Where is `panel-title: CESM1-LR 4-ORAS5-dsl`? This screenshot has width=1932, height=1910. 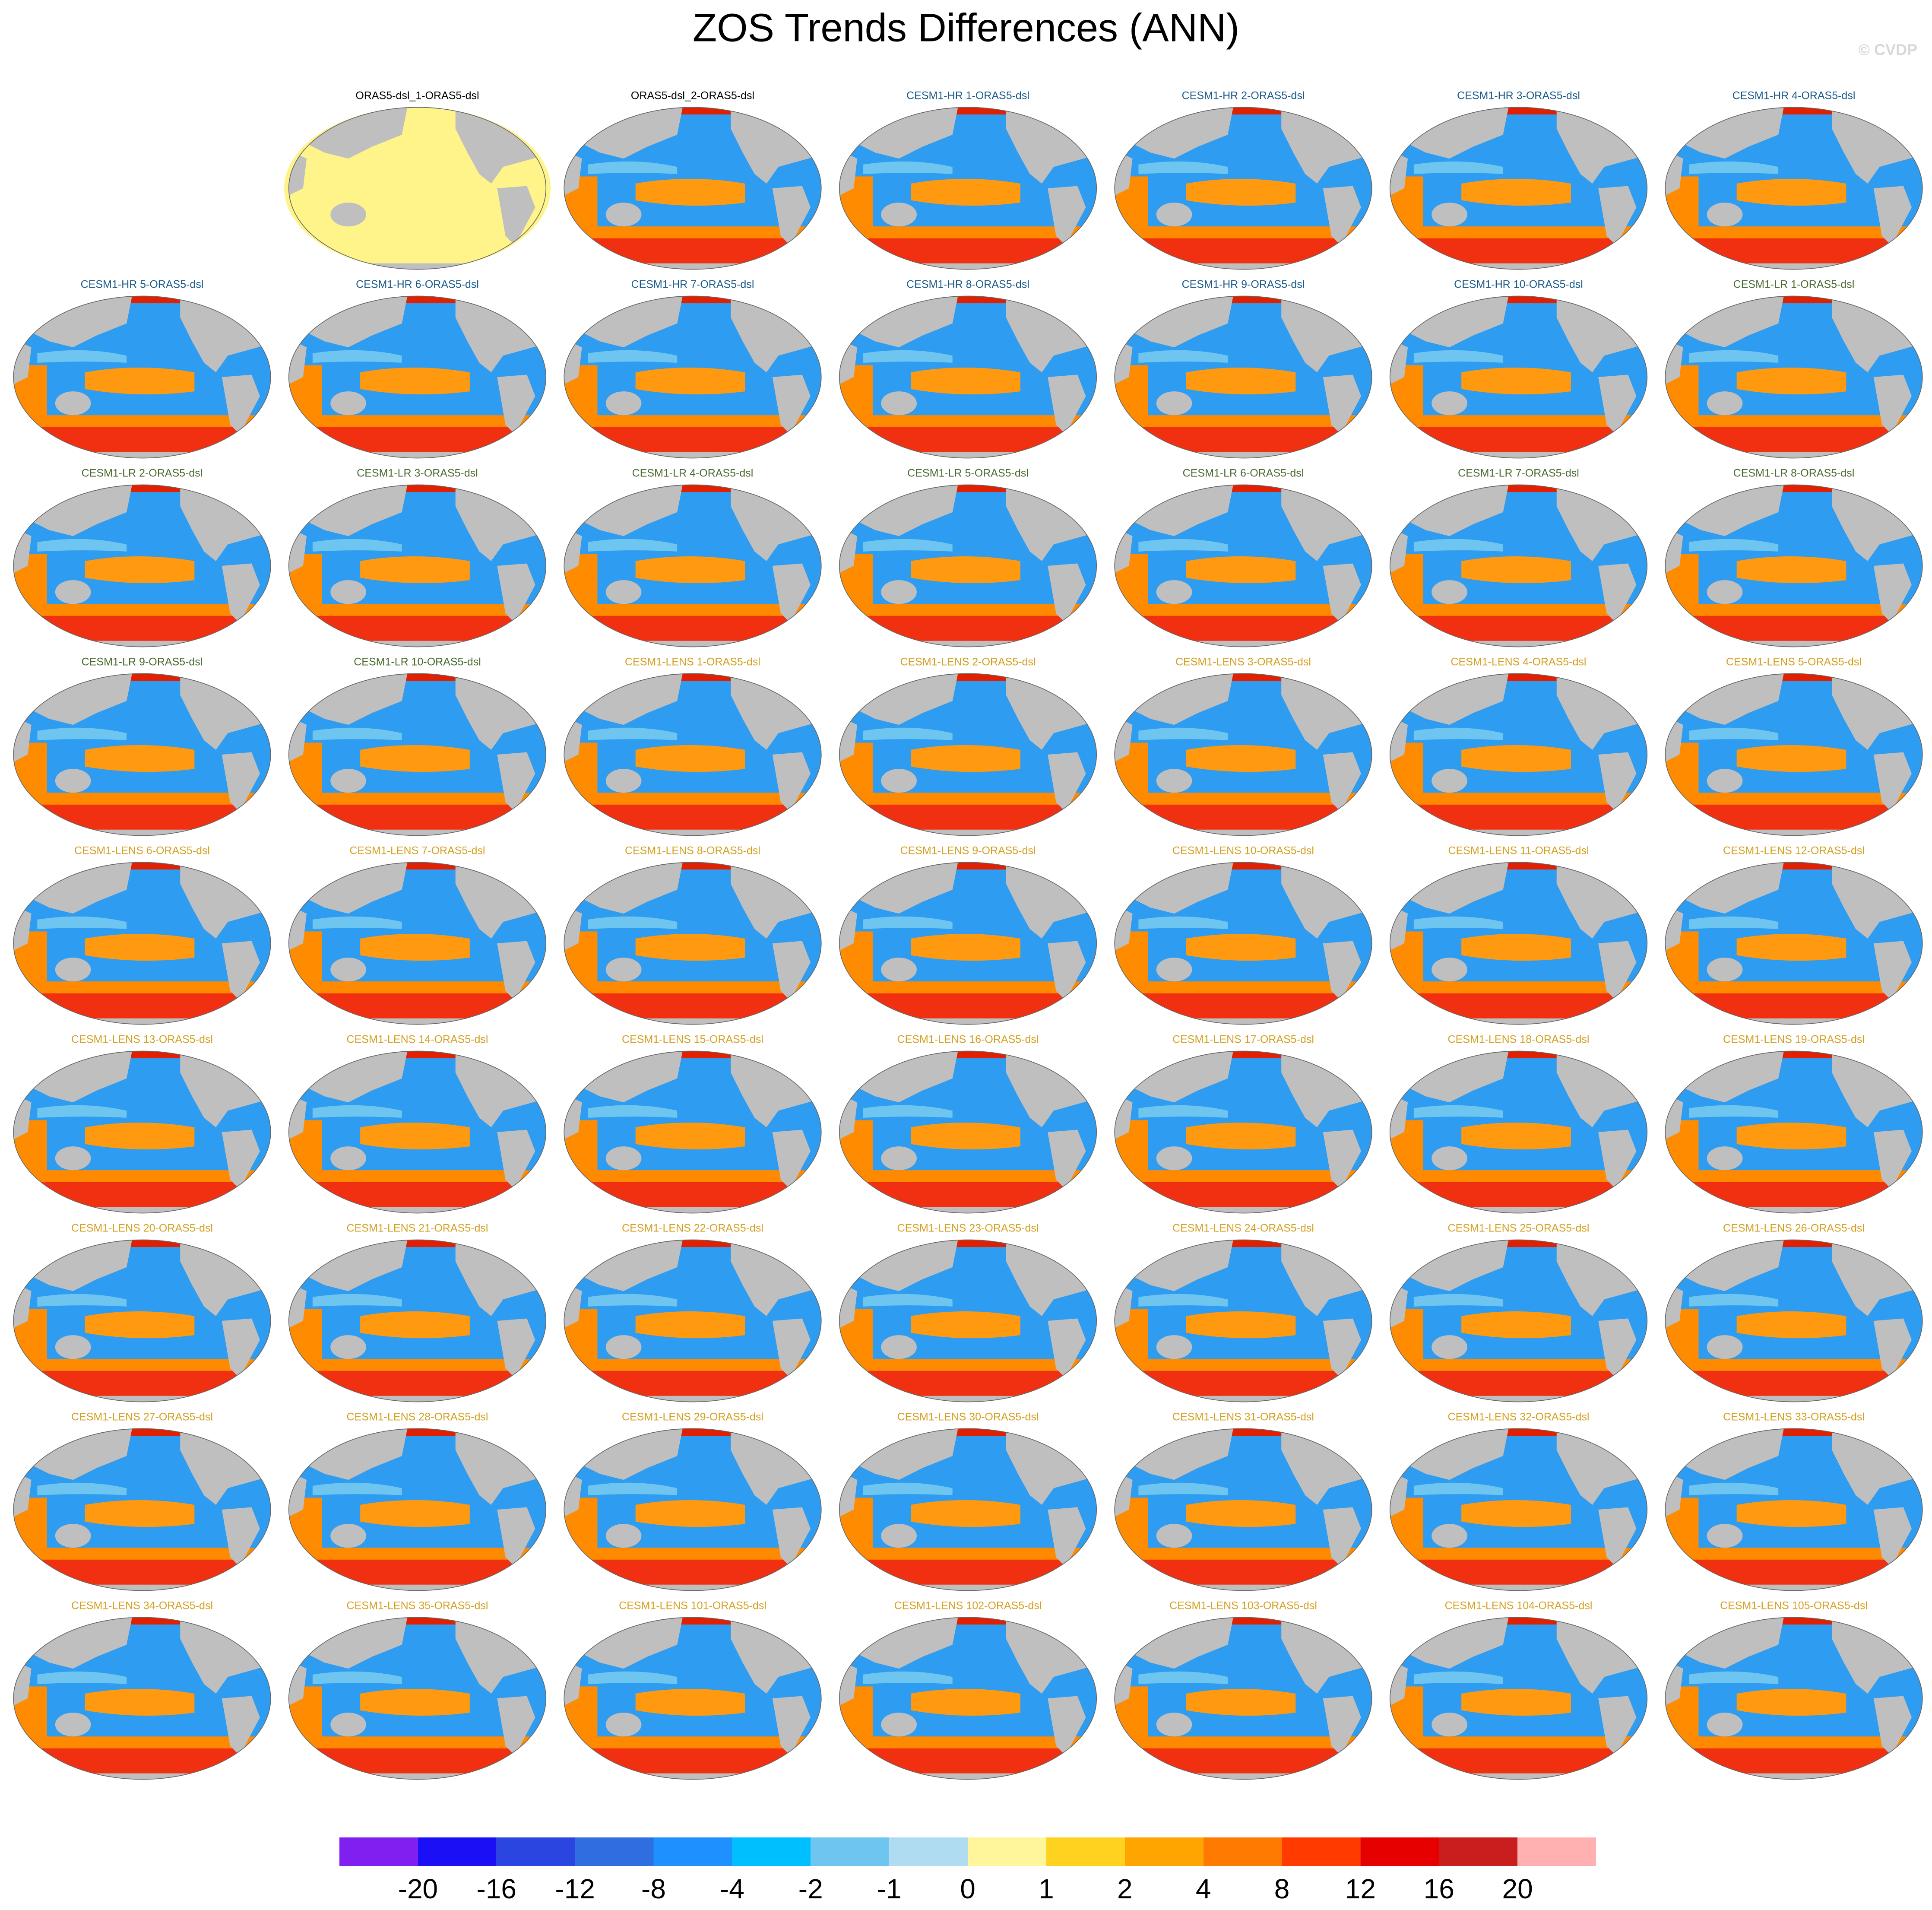 panel-title: CESM1-LR 4-ORAS5-dsl is located at coordinates (693, 473).